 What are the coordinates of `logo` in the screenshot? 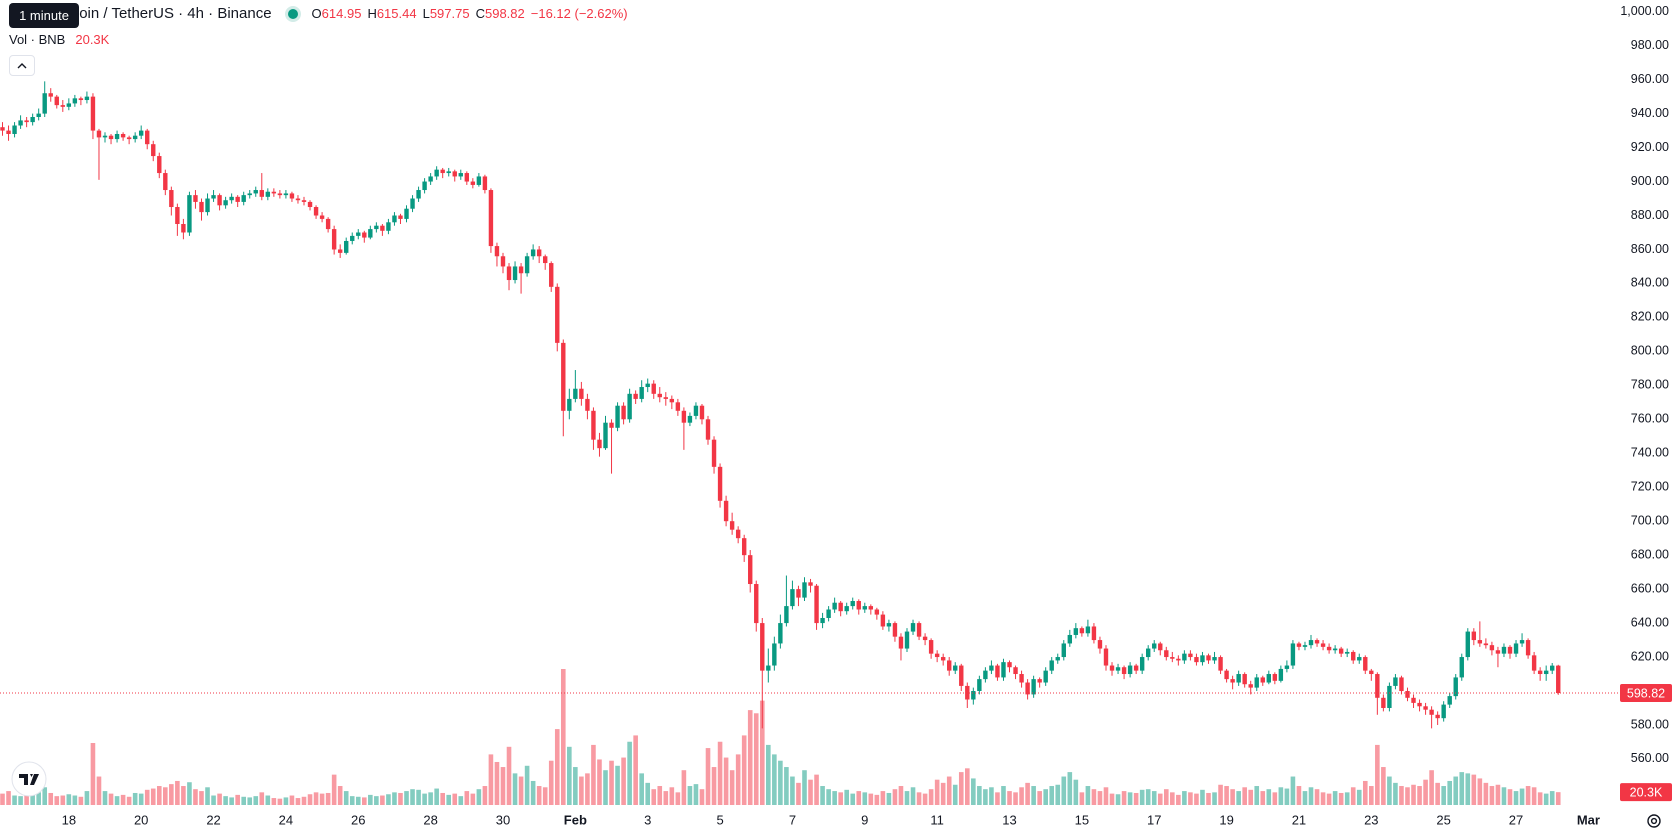 It's located at (29, 779).